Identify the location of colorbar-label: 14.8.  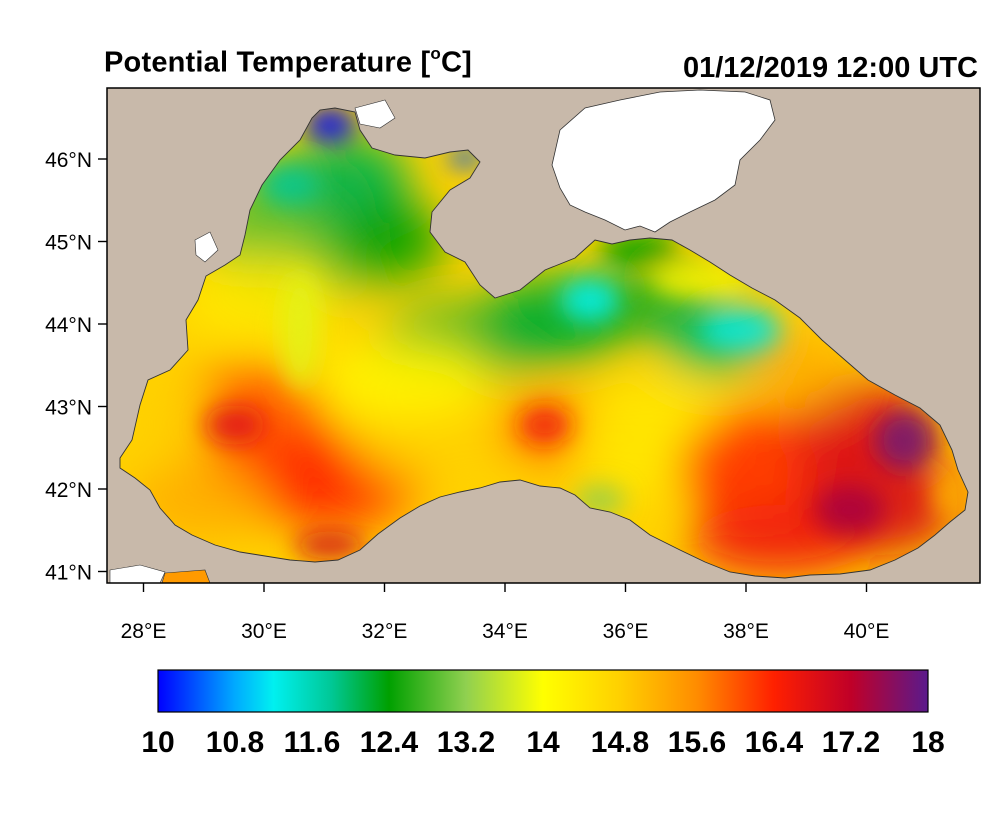
(620, 742).